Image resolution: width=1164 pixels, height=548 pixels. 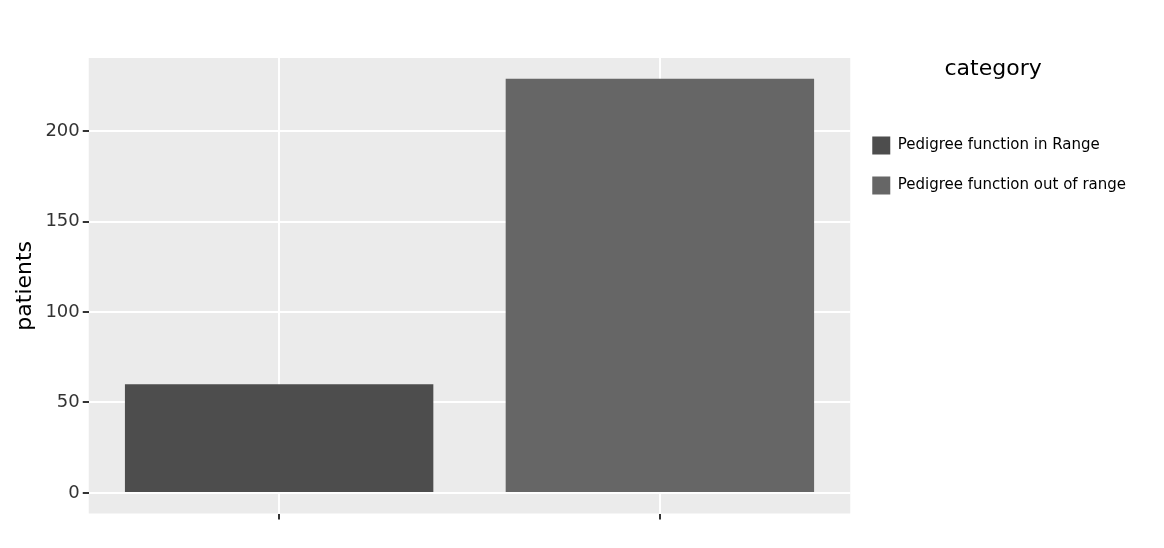 I want to click on y-tick-label: 0, so click(x=74, y=491).